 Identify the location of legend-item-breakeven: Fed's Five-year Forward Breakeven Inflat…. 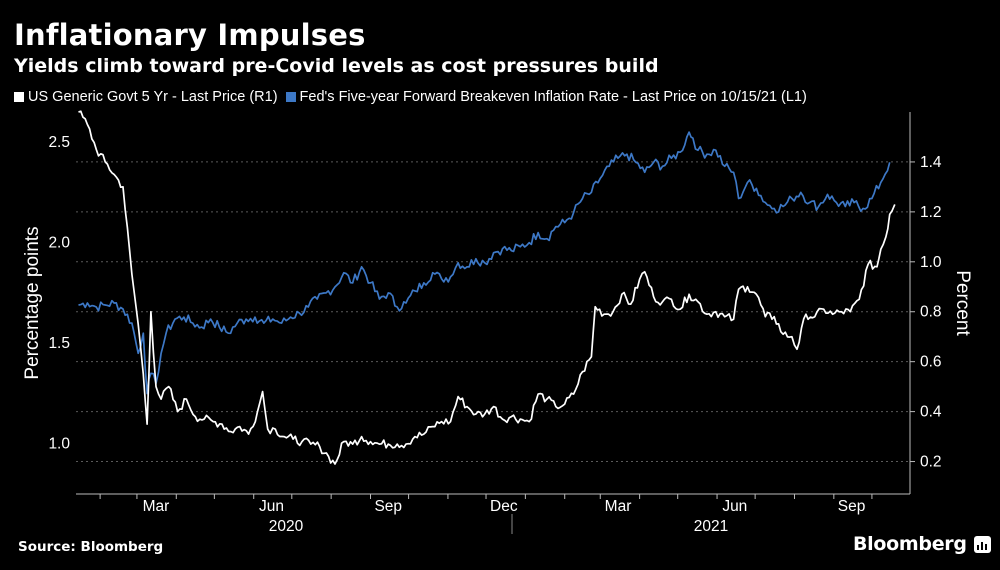
(546, 97).